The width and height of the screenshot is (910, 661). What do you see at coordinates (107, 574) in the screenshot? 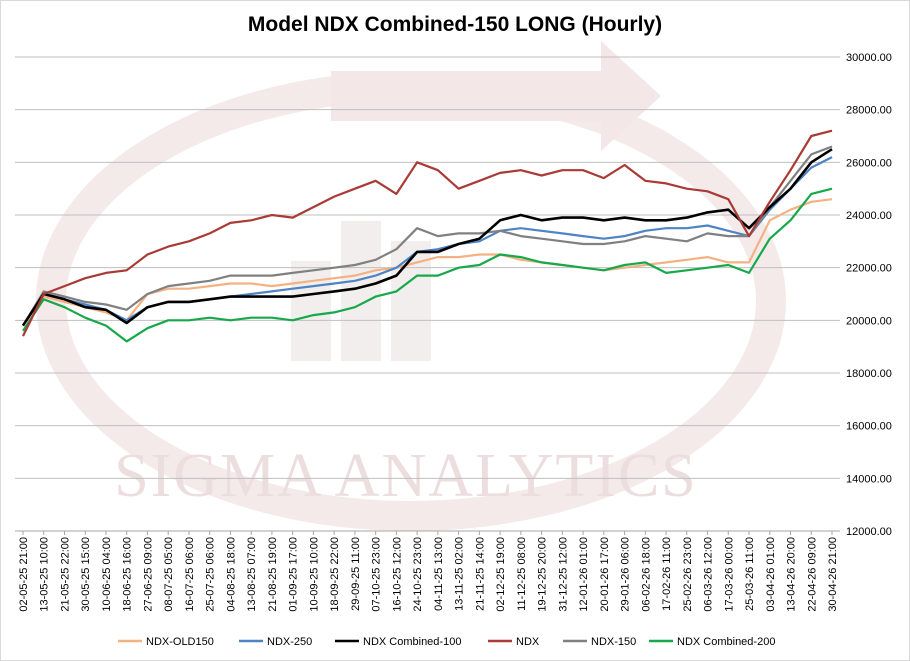
I see `x-tick-label: 10-06-25 04:00` at bounding box center [107, 574].